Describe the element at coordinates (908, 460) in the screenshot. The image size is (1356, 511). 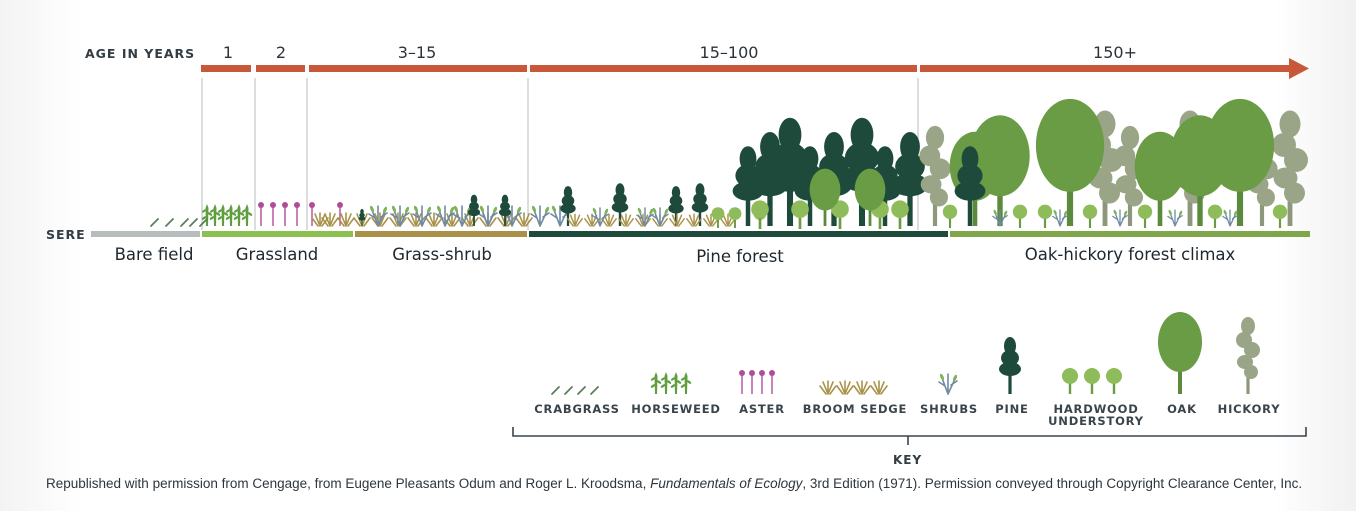
I see `key-title: KEY` at that location.